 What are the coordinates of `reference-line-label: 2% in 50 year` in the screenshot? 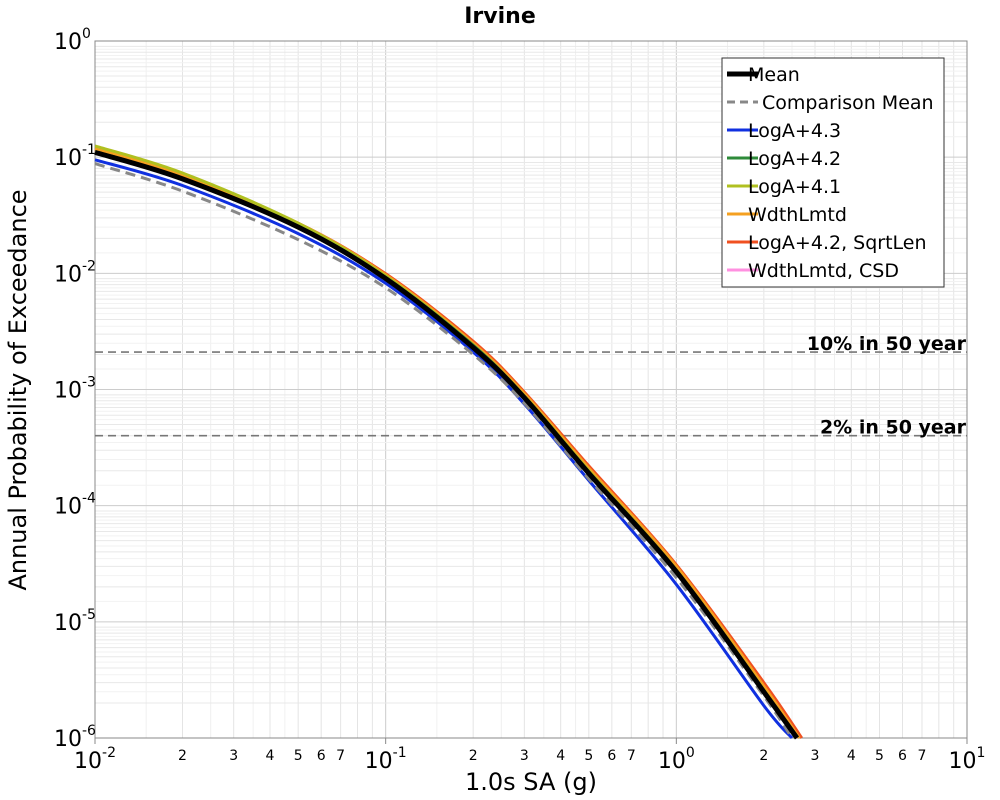 It's located at (893, 428).